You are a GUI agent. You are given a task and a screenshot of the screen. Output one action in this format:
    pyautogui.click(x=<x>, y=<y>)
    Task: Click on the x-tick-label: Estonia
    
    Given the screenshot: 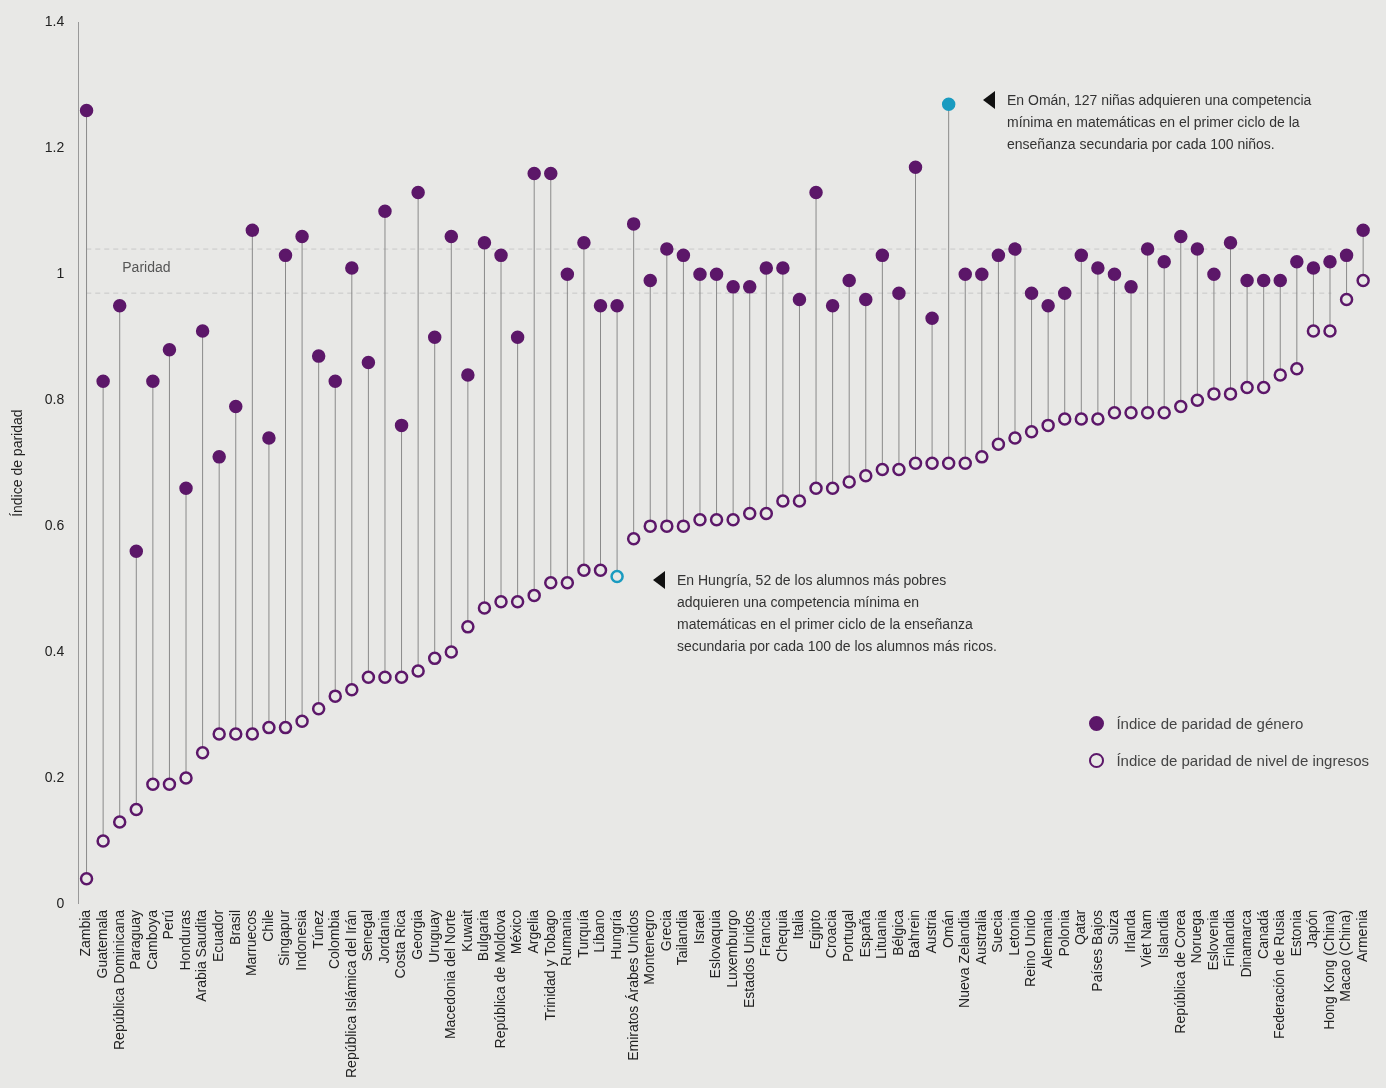 What is the action you would take?
    pyautogui.click(x=1295, y=933)
    